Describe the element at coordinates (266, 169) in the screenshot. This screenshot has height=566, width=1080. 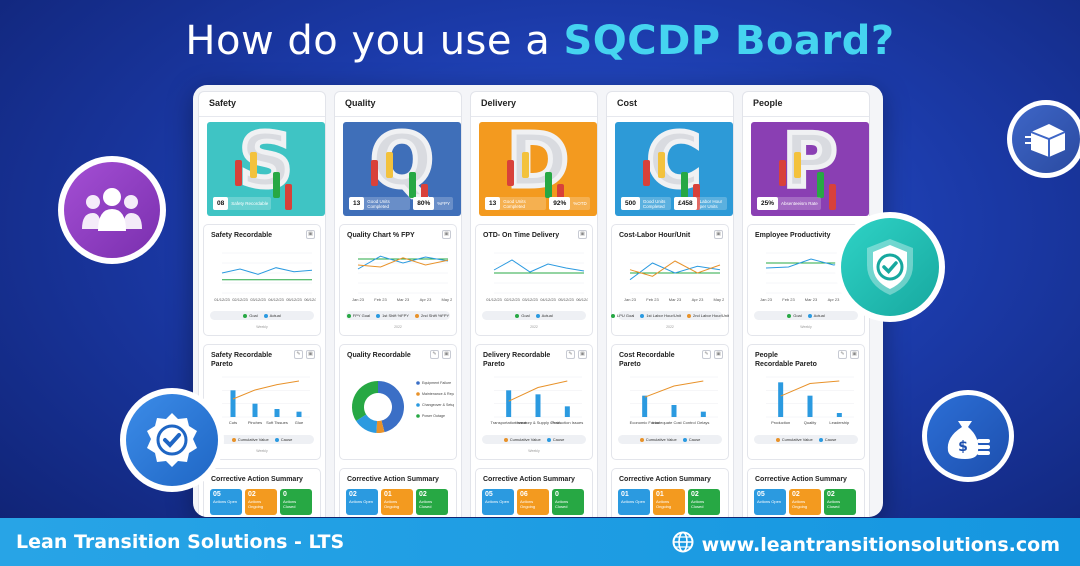
I see `letter-tile: S 08 Safety Recordable` at that location.